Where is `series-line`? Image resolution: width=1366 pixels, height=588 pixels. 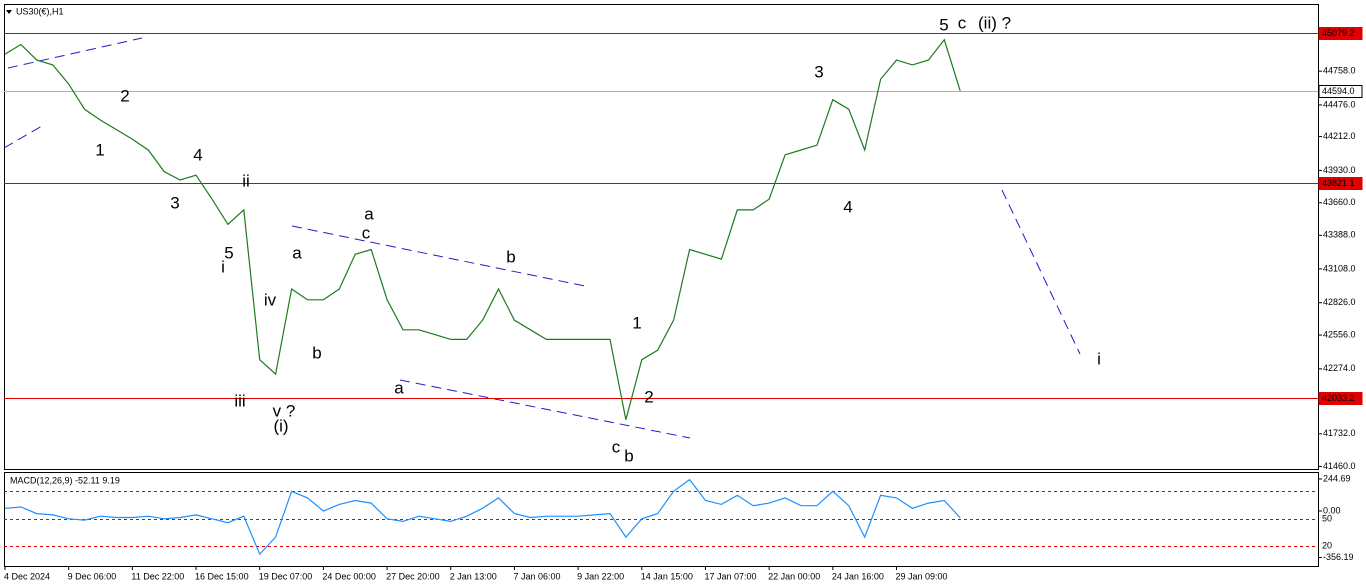
series-line is located at coordinates (482, 517).